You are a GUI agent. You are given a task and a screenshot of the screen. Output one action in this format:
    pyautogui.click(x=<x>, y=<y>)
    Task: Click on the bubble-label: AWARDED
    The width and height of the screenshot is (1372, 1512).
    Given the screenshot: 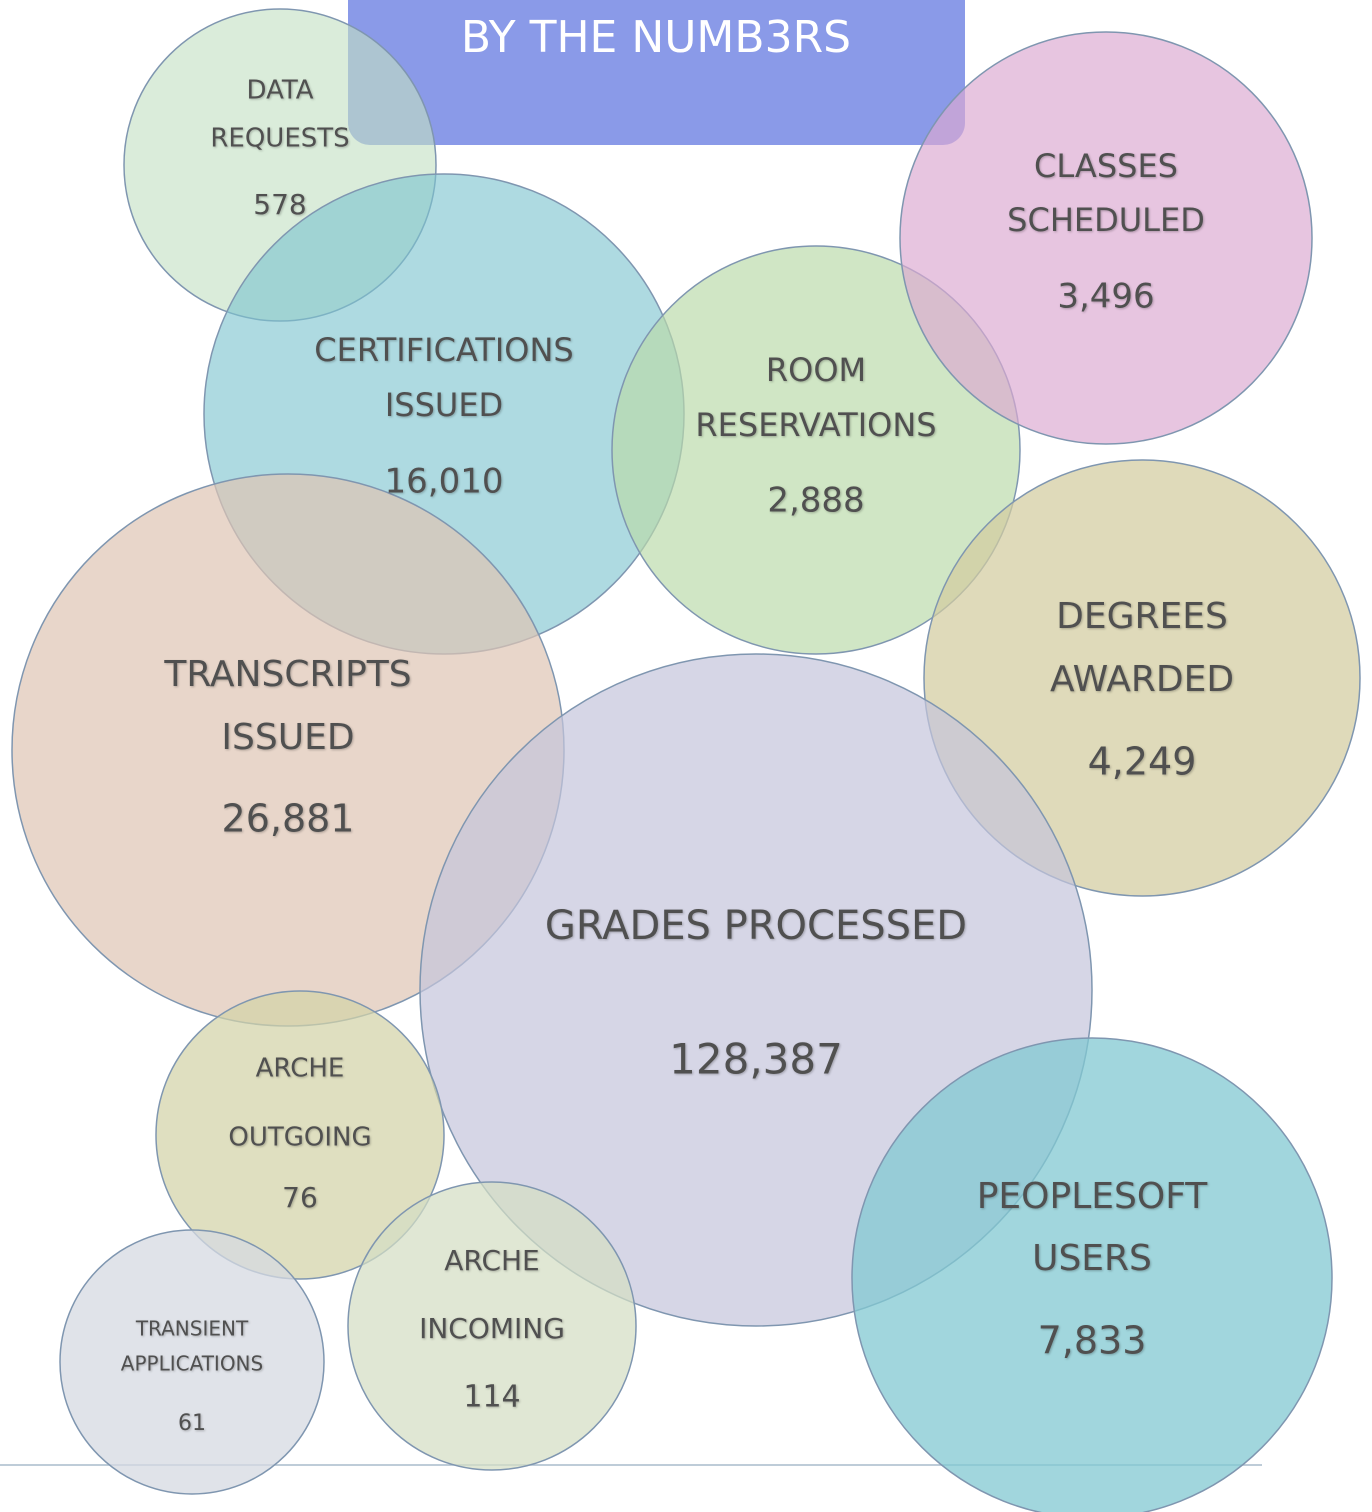 What is the action you would take?
    pyautogui.click(x=1142, y=679)
    